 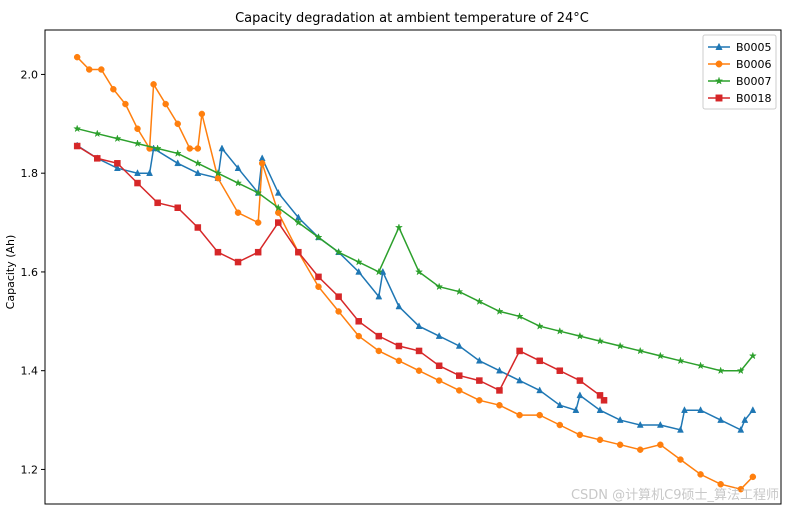 What do you see at coordinates (30, 173) in the screenshot?
I see `y-tick-label: 1.8` at bounding box center [30, 173].